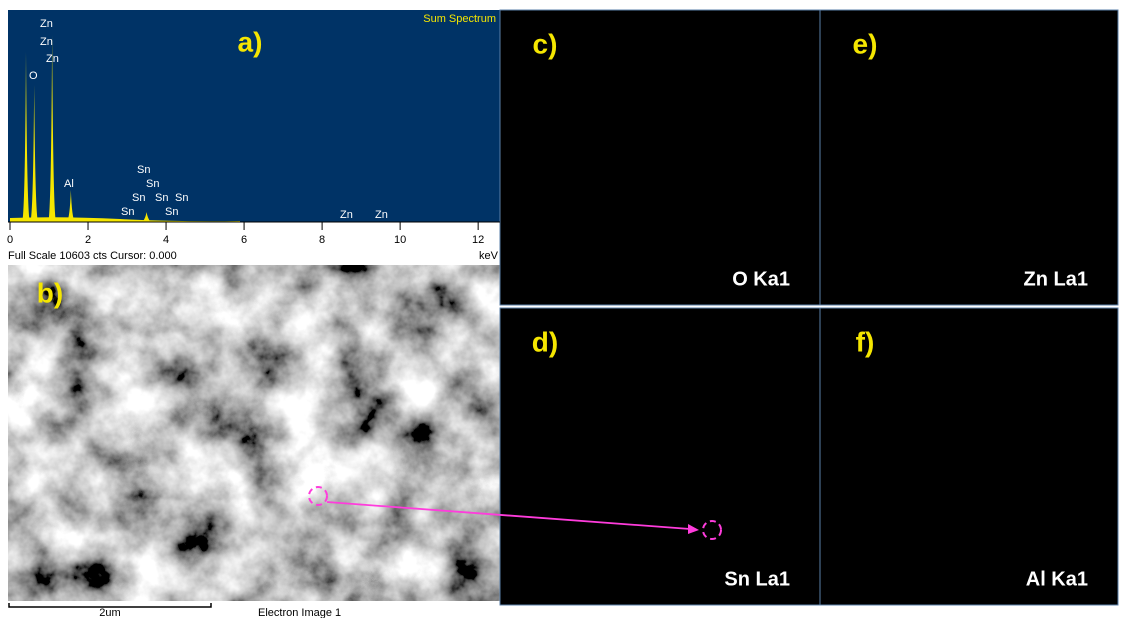  I want to click on element-label: Sn La1, so click(757, 579).